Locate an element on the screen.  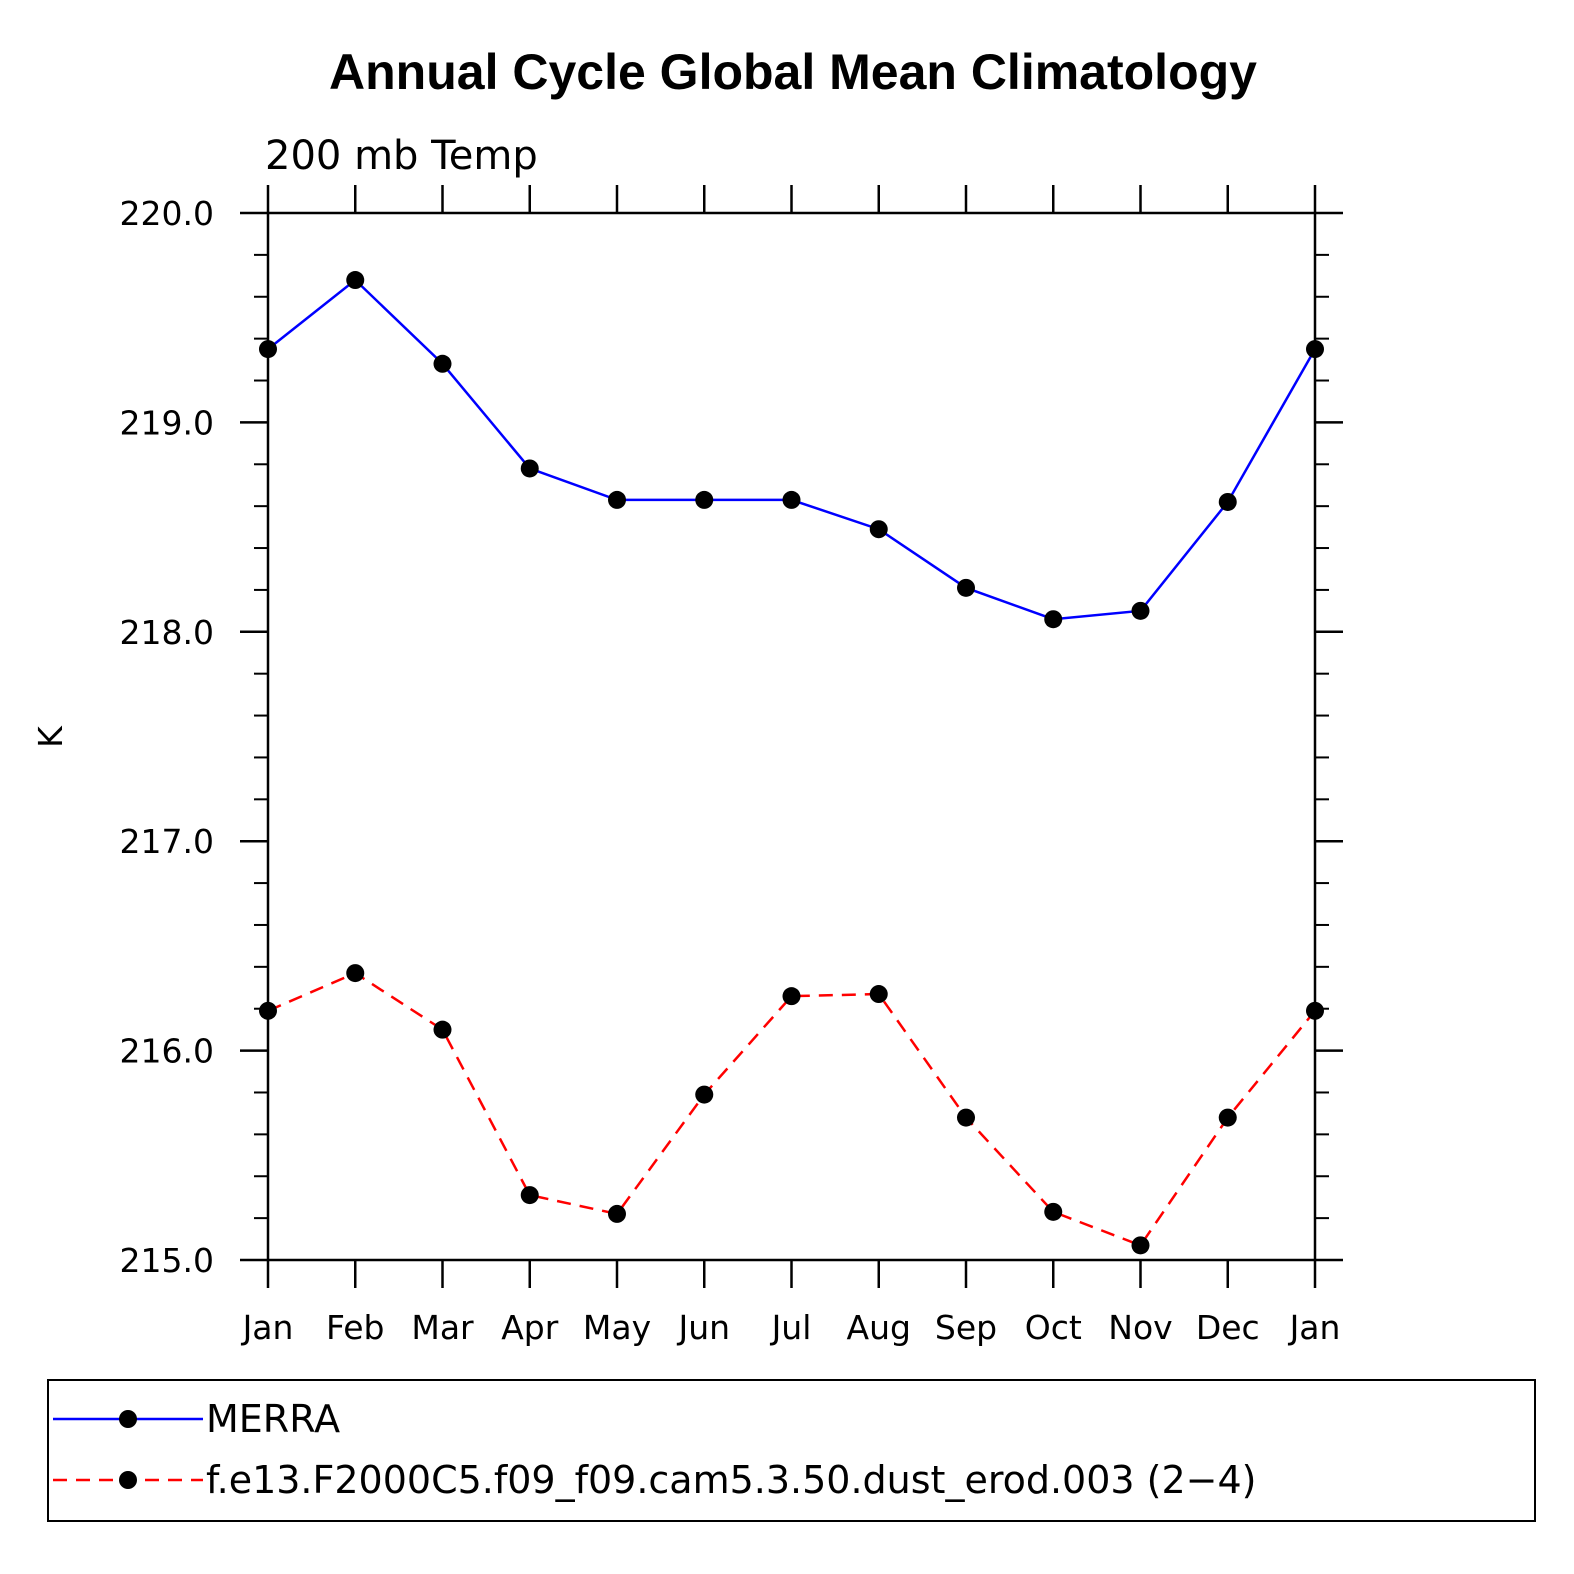
x-tick-label: Nov is located at coordinates (1140, 1327).